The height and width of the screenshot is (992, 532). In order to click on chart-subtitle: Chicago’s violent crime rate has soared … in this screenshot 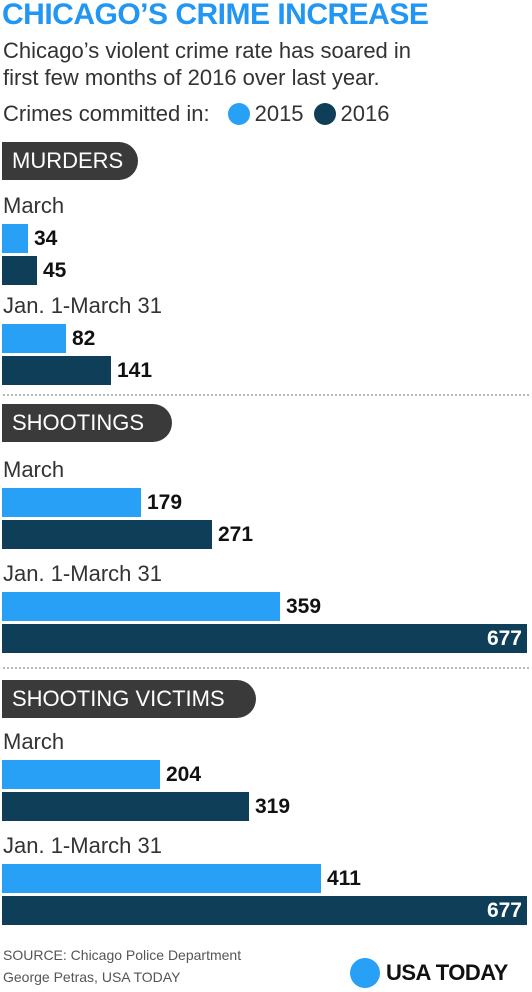, I will do `click(207, 64)`.